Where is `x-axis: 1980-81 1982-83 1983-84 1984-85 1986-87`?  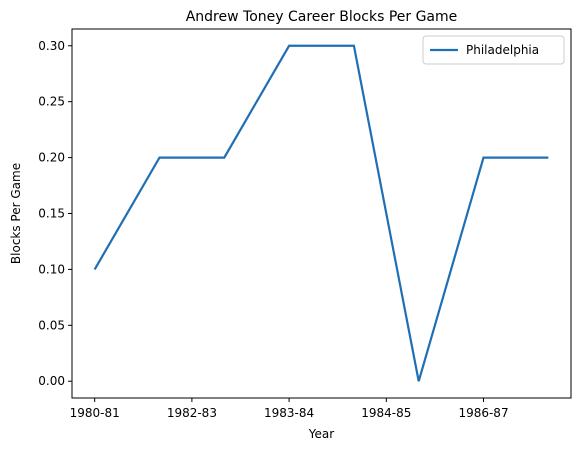
x-axis: 1980-81 1982-83 1983-84 1984-85 1986-87 is located at coordinates (289, 409).